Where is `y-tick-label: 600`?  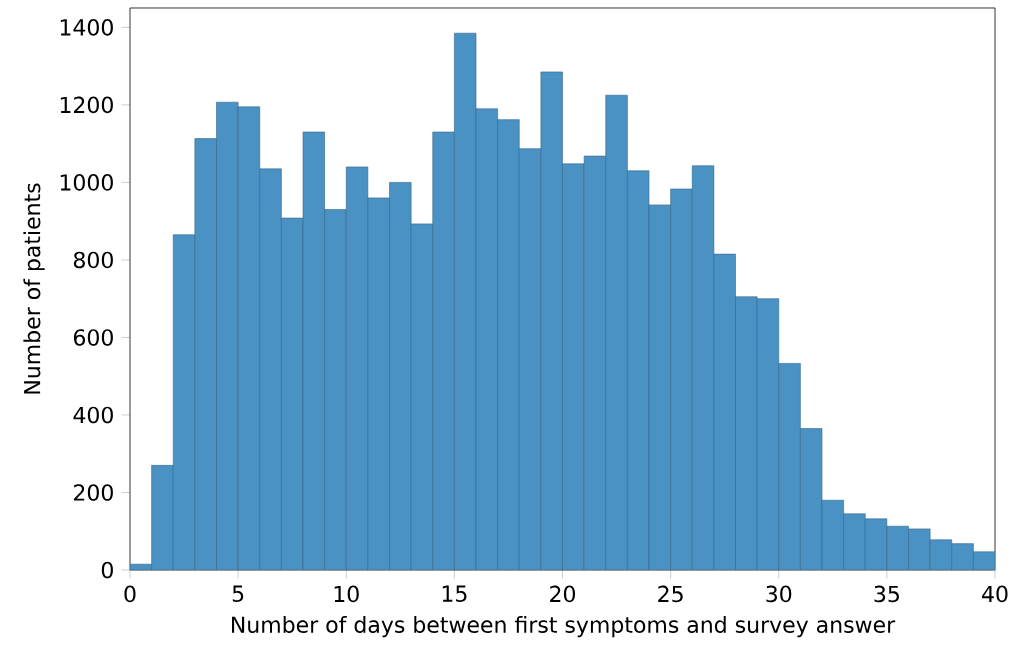 y-tick-label: 600 is located at coordinates (93, 337).